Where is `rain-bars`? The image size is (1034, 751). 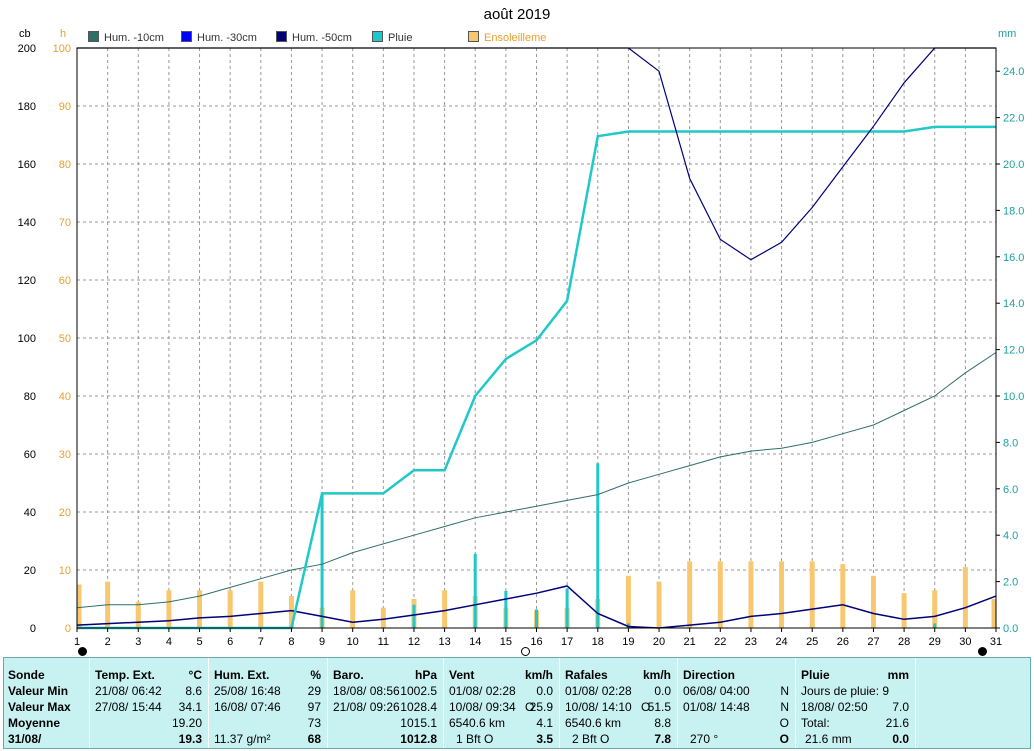
rain-bars is located at coordinates (628, 545).